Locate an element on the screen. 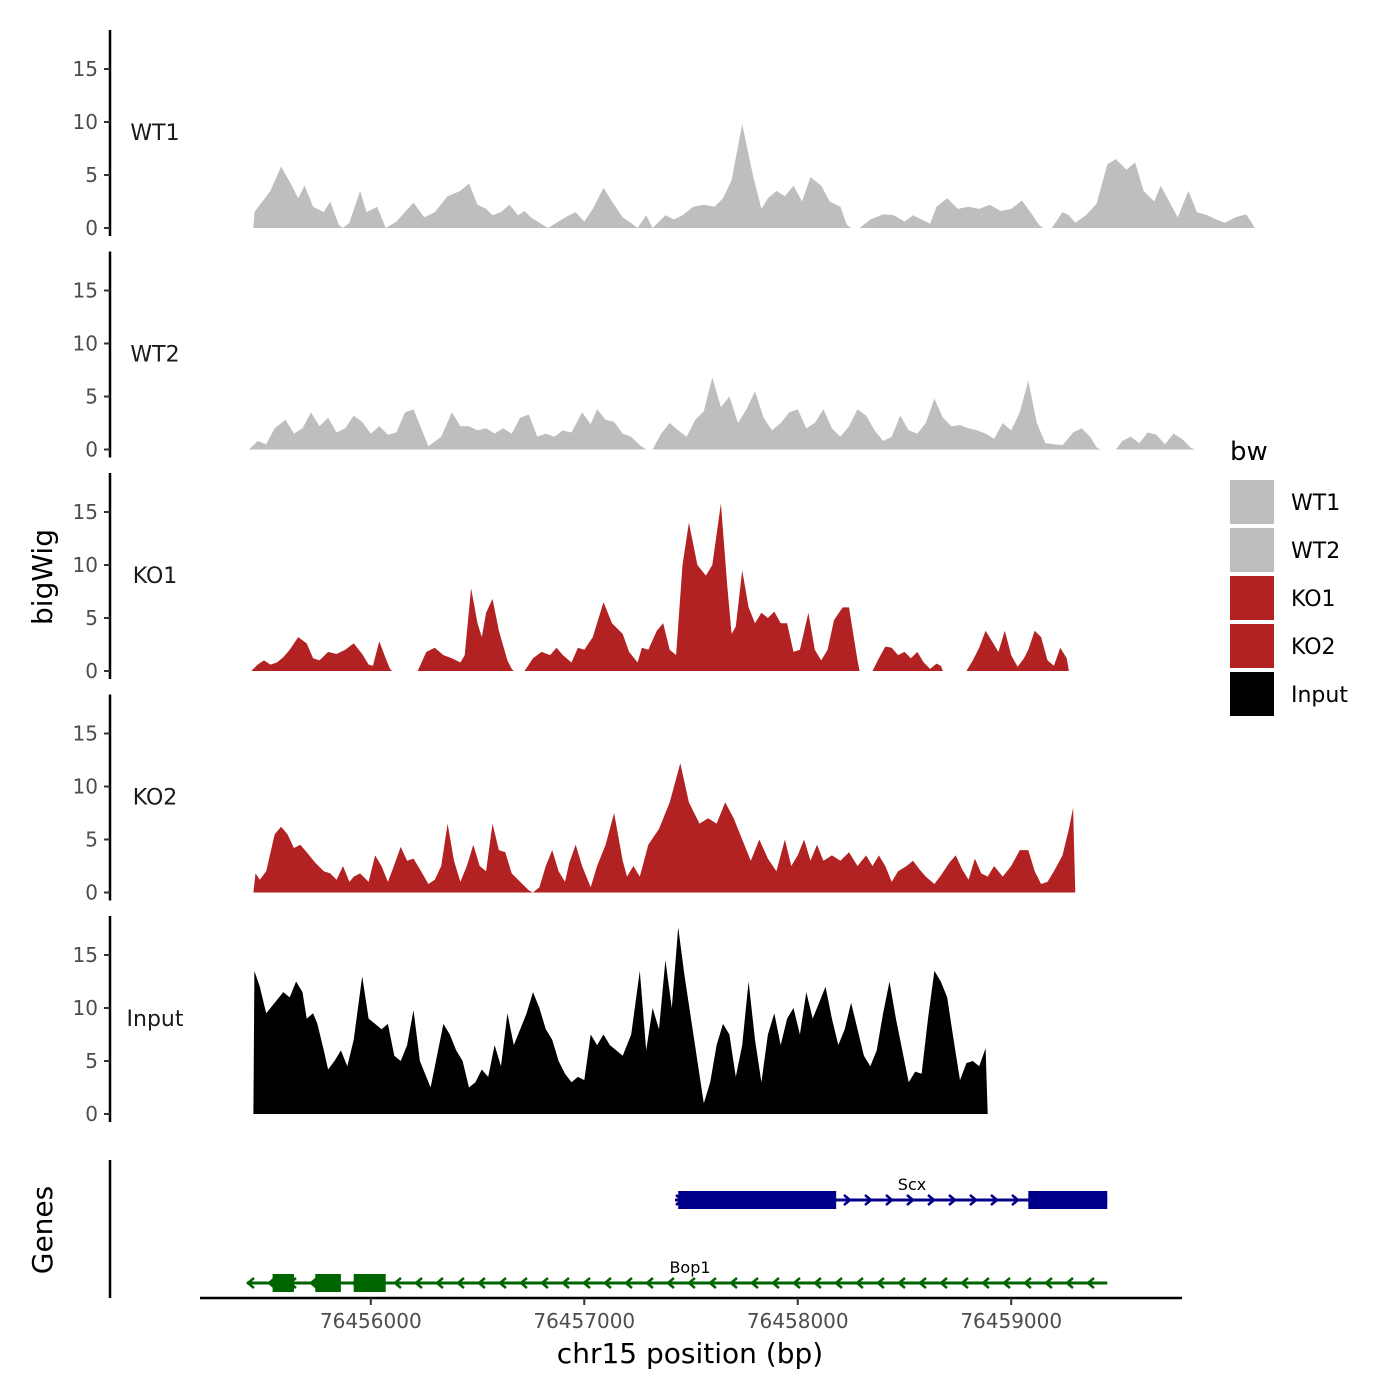 Image resolution: width=1400 pixels, height=1400 pixels. track-input: 0 5 10 15 Input is located at coordinates (530, 1021).